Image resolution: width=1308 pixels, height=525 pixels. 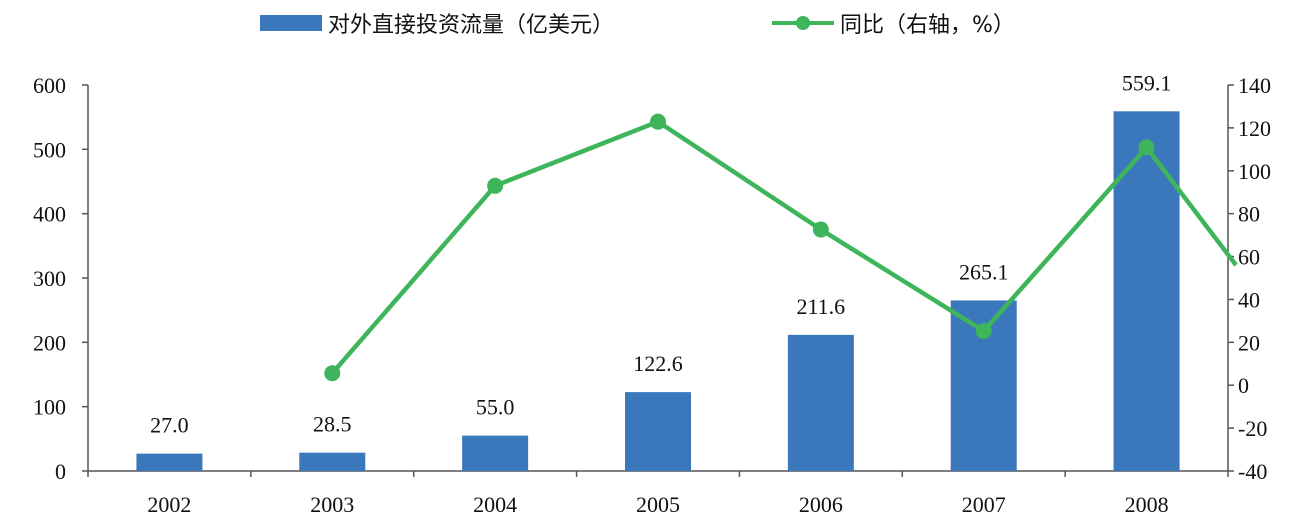 I want to click on right-tick-label: 100, so click(x=1254, y=171).